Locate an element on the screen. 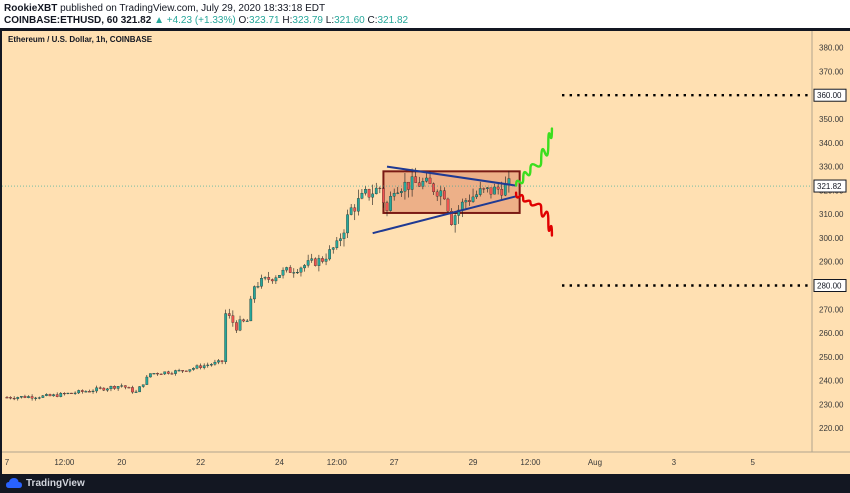 The width and height of the screenshot is (850, 493). time-tick-label: 29 is located at coordinates (473, 462).